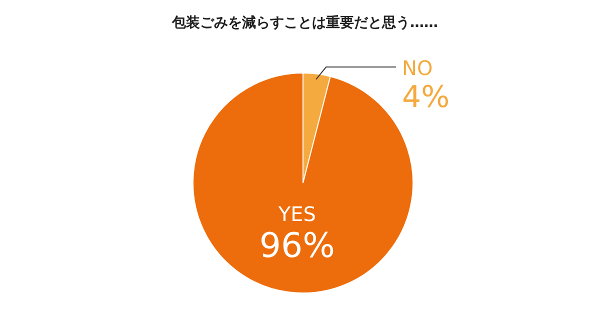 This screenshot has height=311, width=610. Describe the element at coordinates (297, 246) in the screenshot. I see `data-label: 96%` at that location.